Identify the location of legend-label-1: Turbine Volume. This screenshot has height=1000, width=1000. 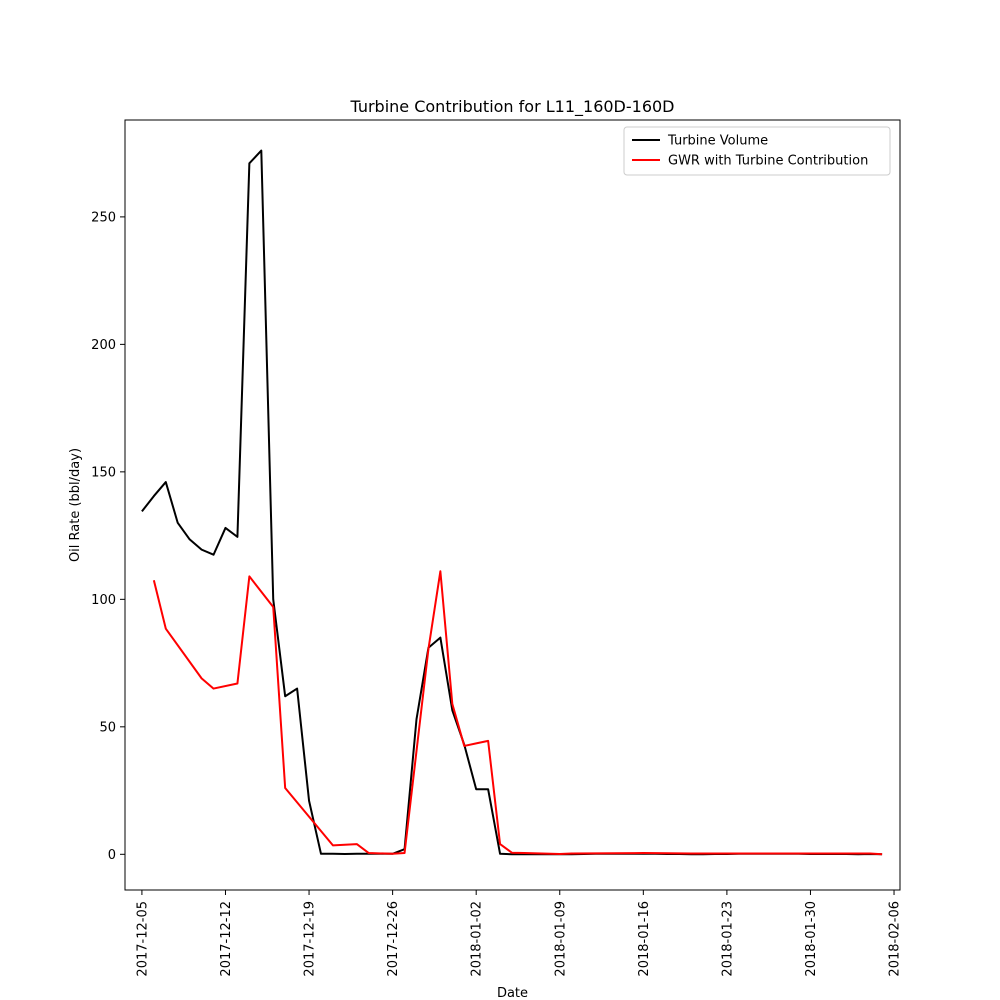
(717, 141).